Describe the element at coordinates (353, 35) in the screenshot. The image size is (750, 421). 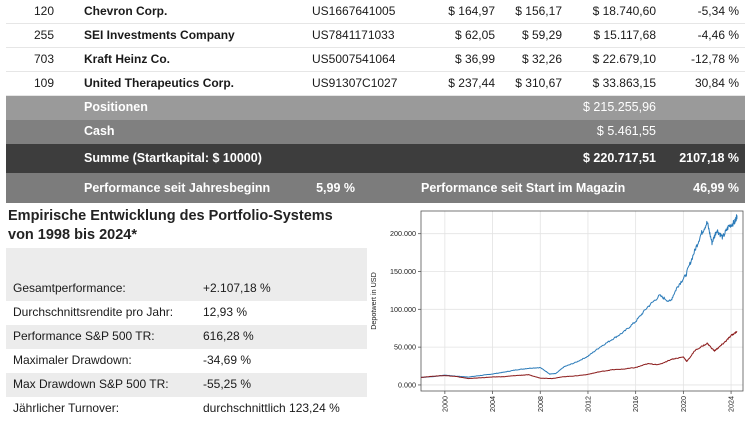
I see `isin: US7841171033` at that location.